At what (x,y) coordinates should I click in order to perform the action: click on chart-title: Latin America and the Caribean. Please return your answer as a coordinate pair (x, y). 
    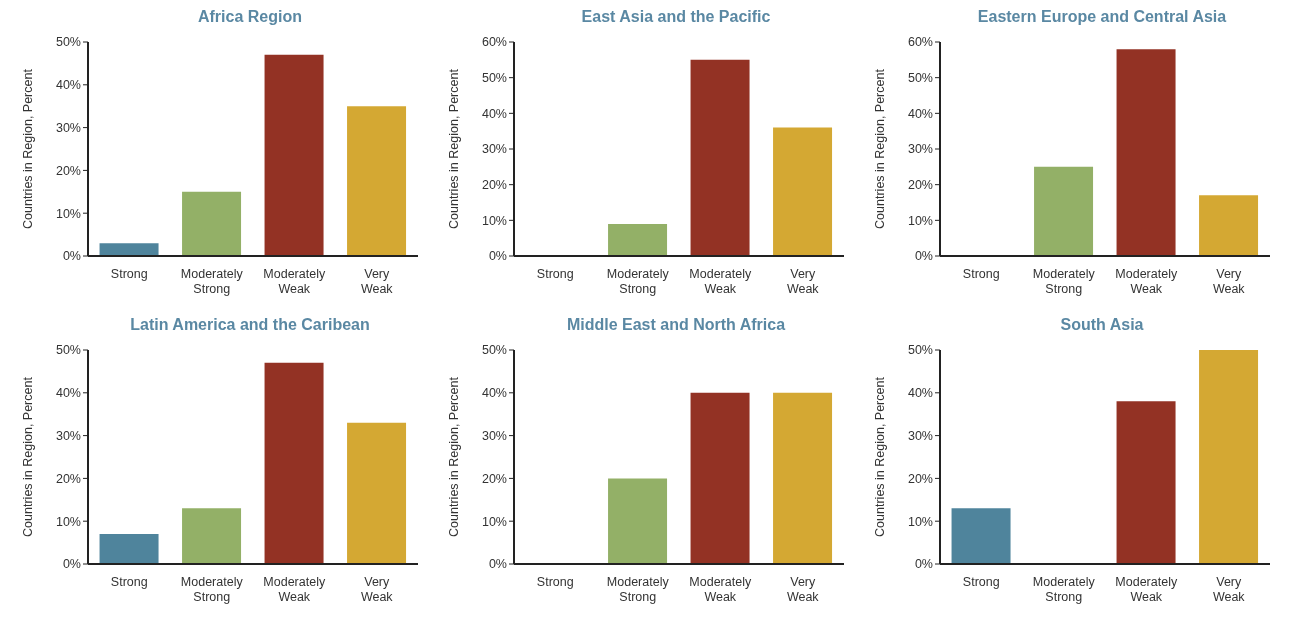
    Looking at the image, I should click on (250, 325).